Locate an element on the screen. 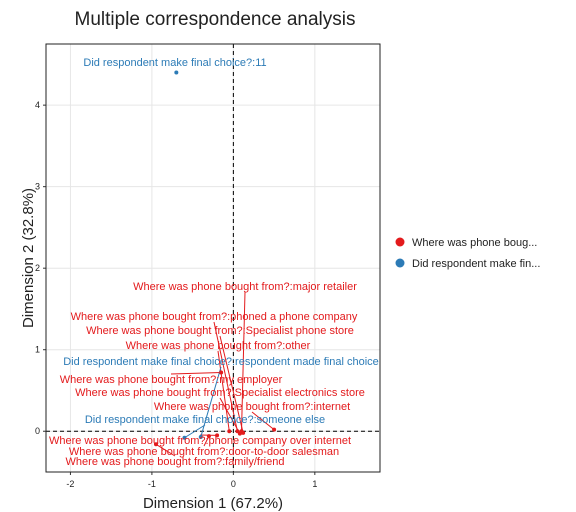 Image resolution: width=576 pixels, height=512 pixels. y-tick-label: 2 is located at coordinates (37, 268).